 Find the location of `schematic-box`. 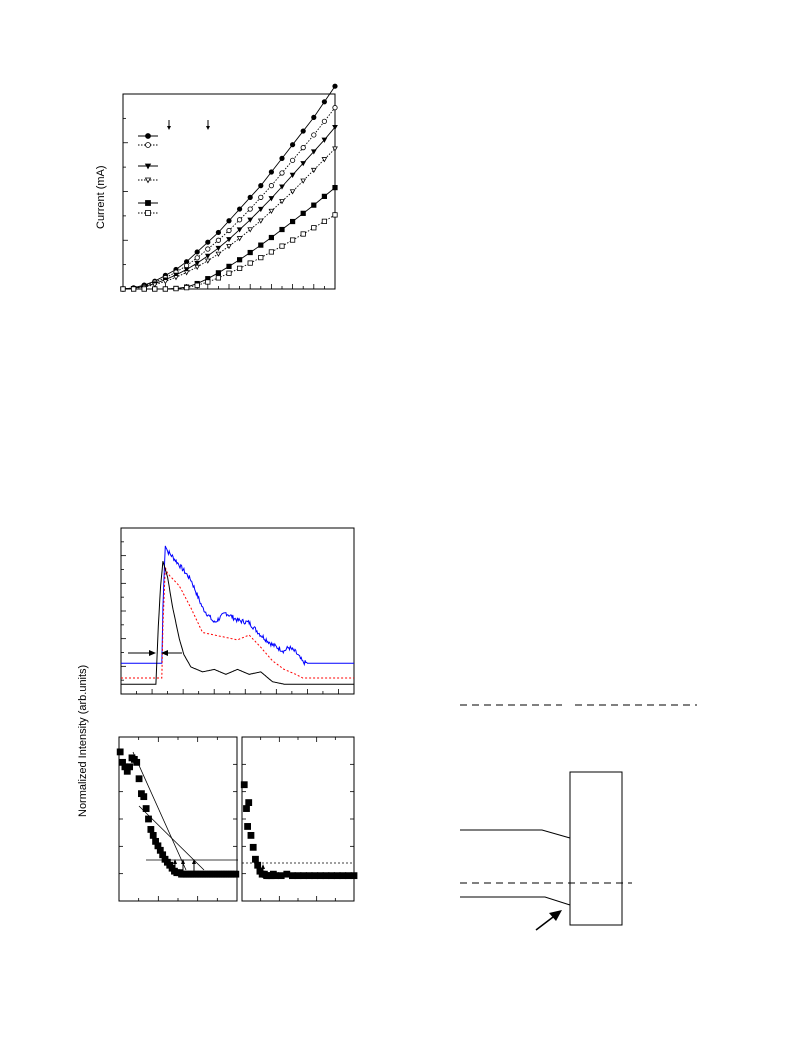

schematic-box is located at coordinates (596, 848).